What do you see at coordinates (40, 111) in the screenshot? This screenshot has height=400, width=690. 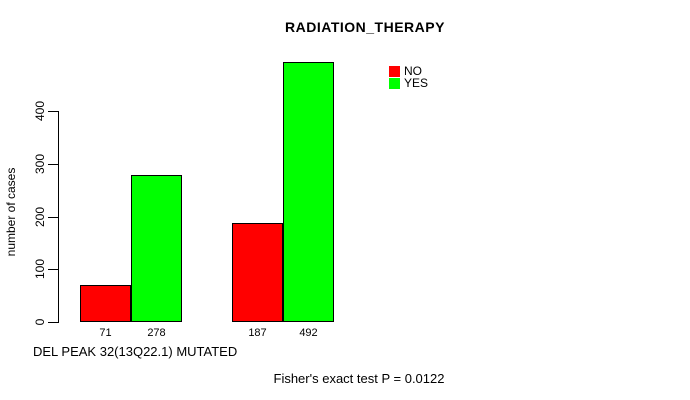 I see `y-tick-label: 400` at bounding box center [40, 111].